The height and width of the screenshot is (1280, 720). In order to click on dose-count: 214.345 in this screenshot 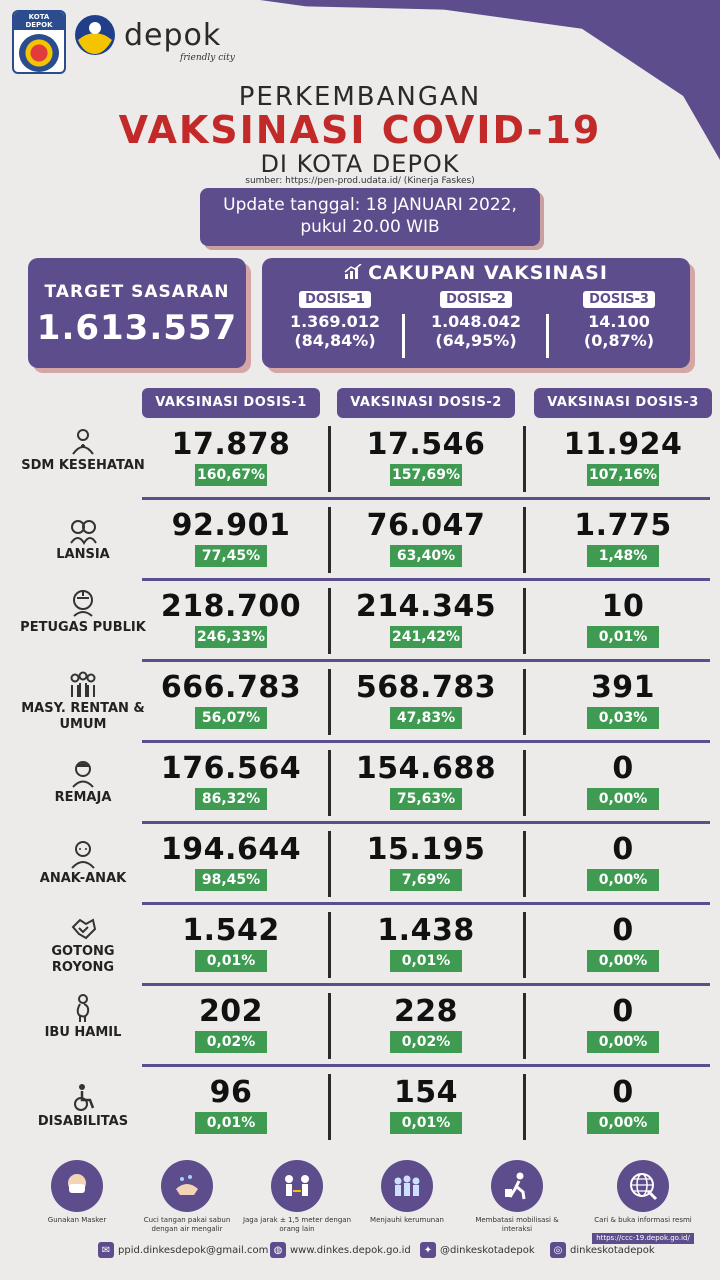, I will do `click(426, 606)`.